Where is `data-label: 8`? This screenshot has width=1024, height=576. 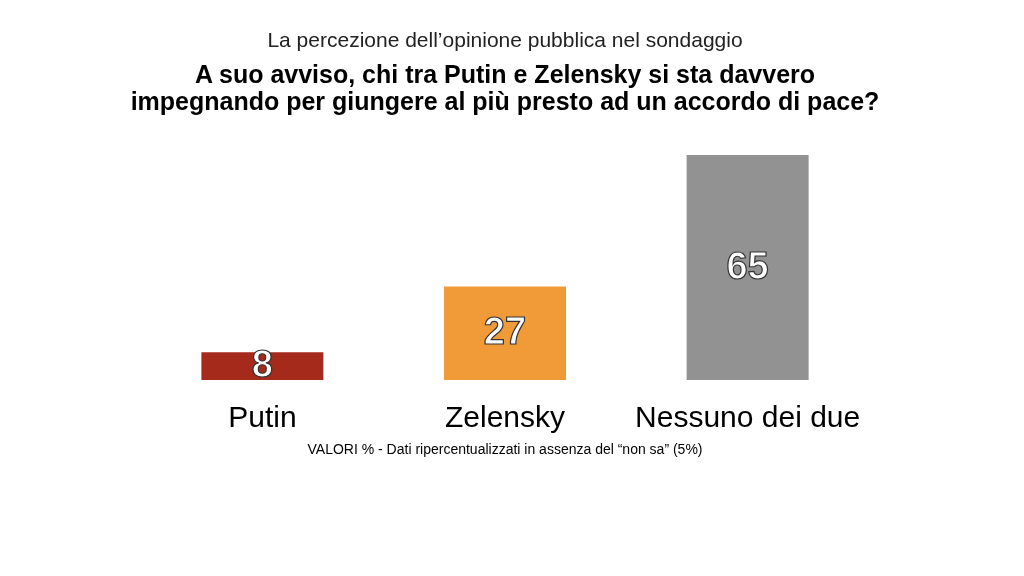
data-label: 8 is located at coordinates (262, 364).